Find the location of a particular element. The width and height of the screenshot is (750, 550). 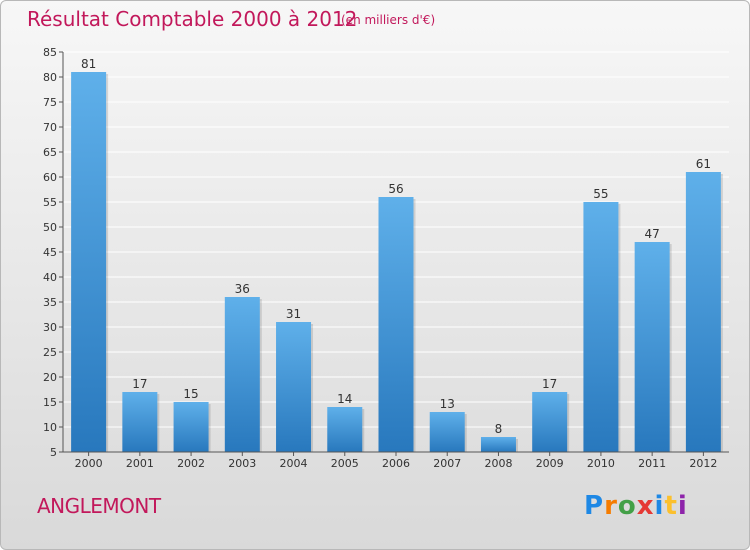

chart-subtitle: (en milliers d'€) is located at coordinates (388, 20).